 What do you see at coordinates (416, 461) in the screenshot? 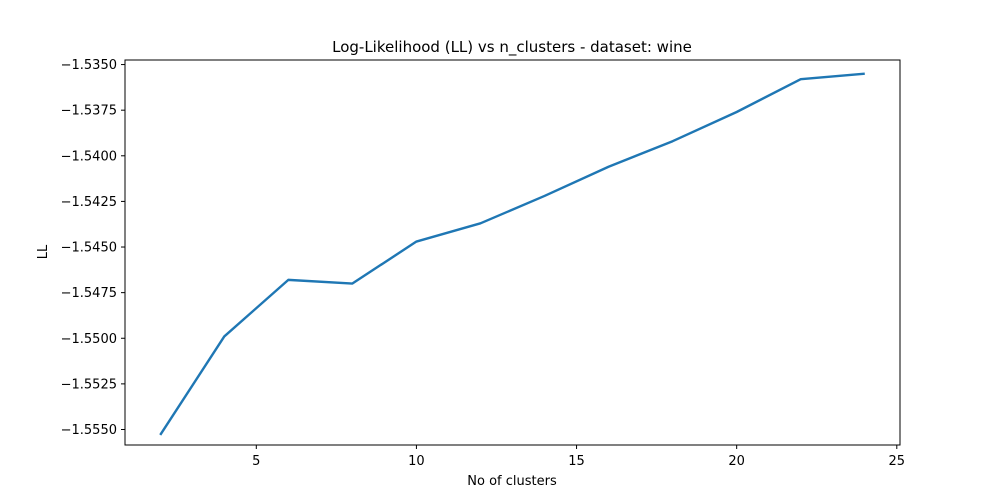
I see `x-tick-label: 10` at bounding box center [416, 461].